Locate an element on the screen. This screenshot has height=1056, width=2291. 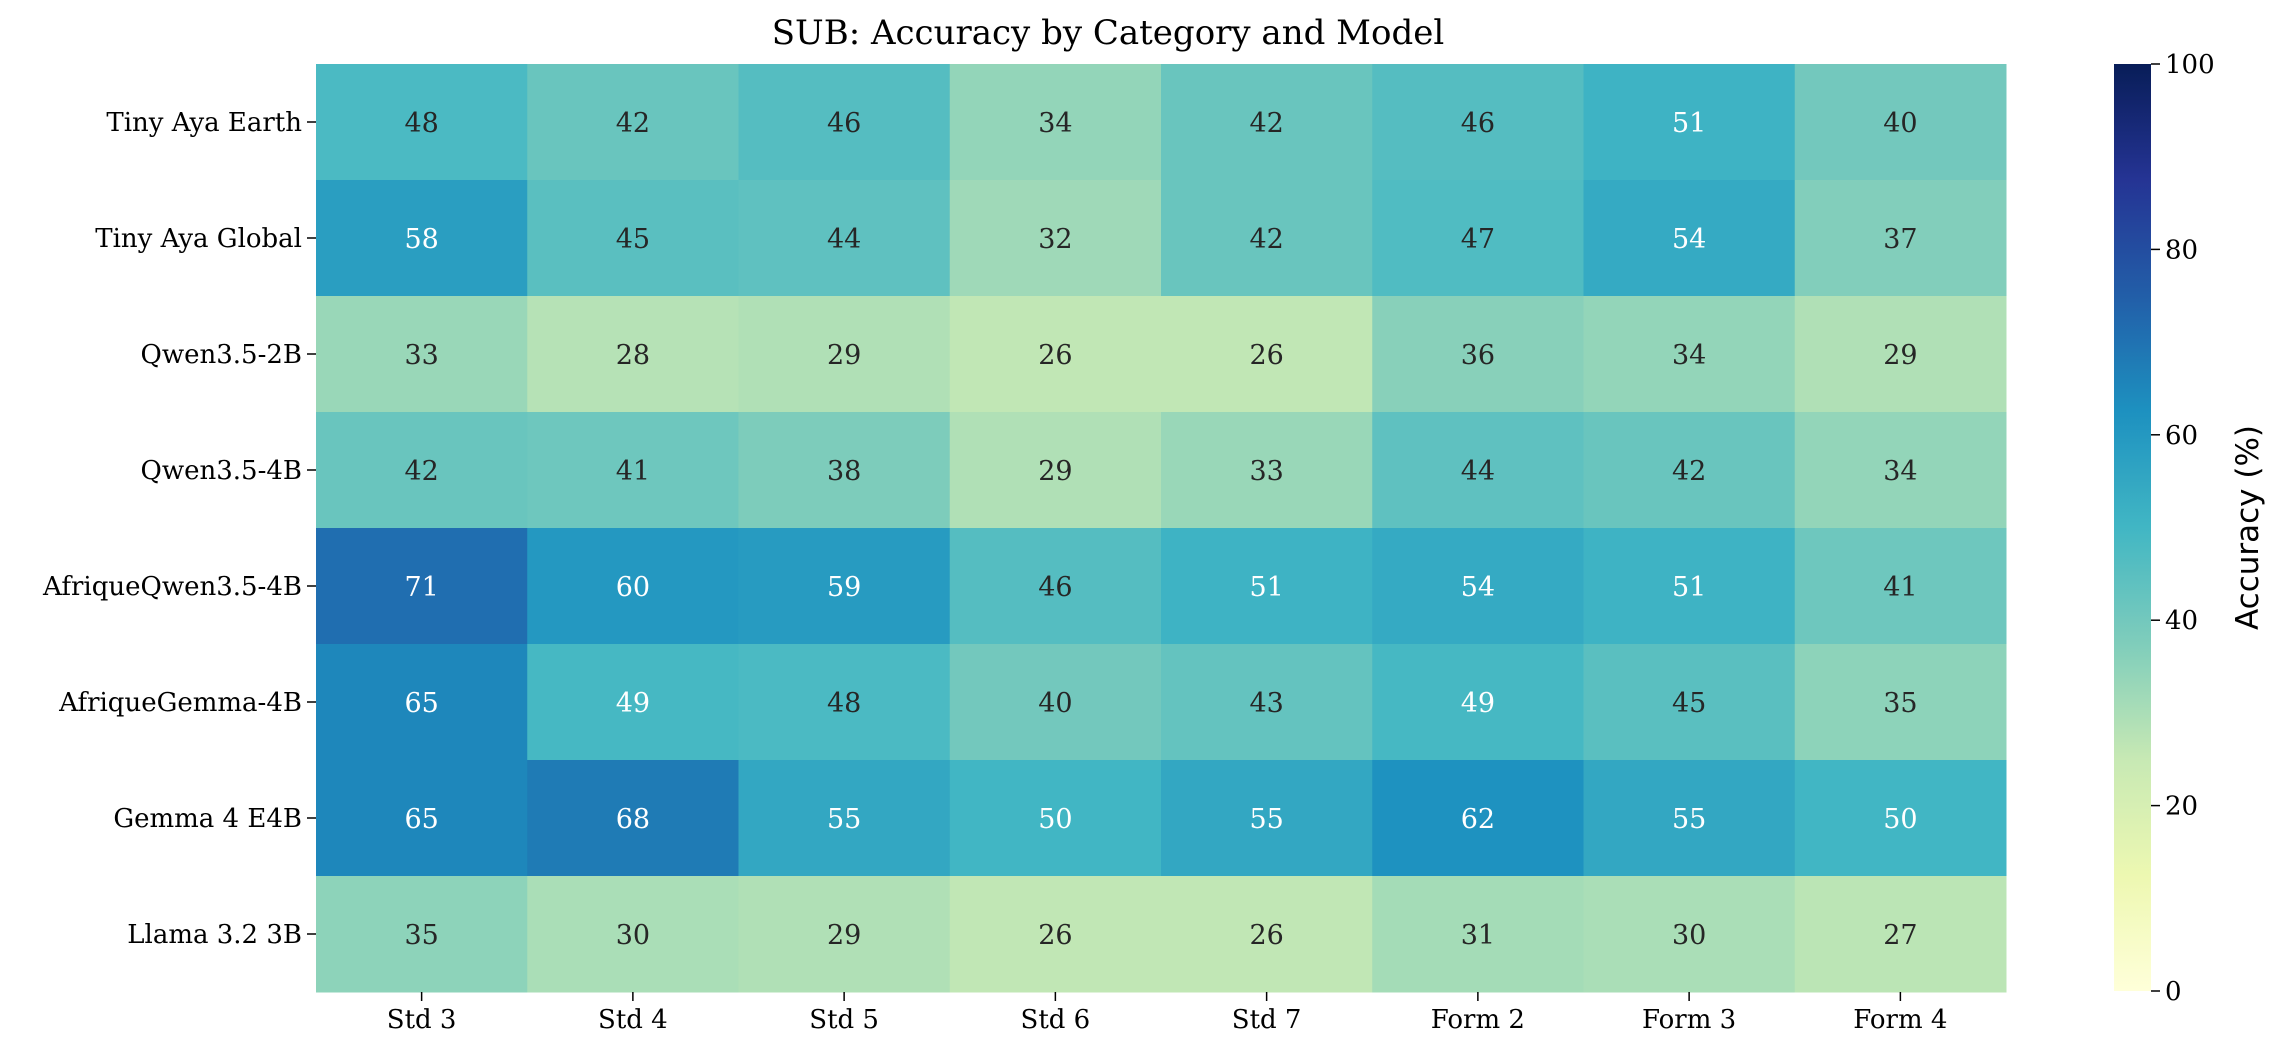
y-tick-label: AfriqueQwen3.5-4B is located at coordinates (172, 587).